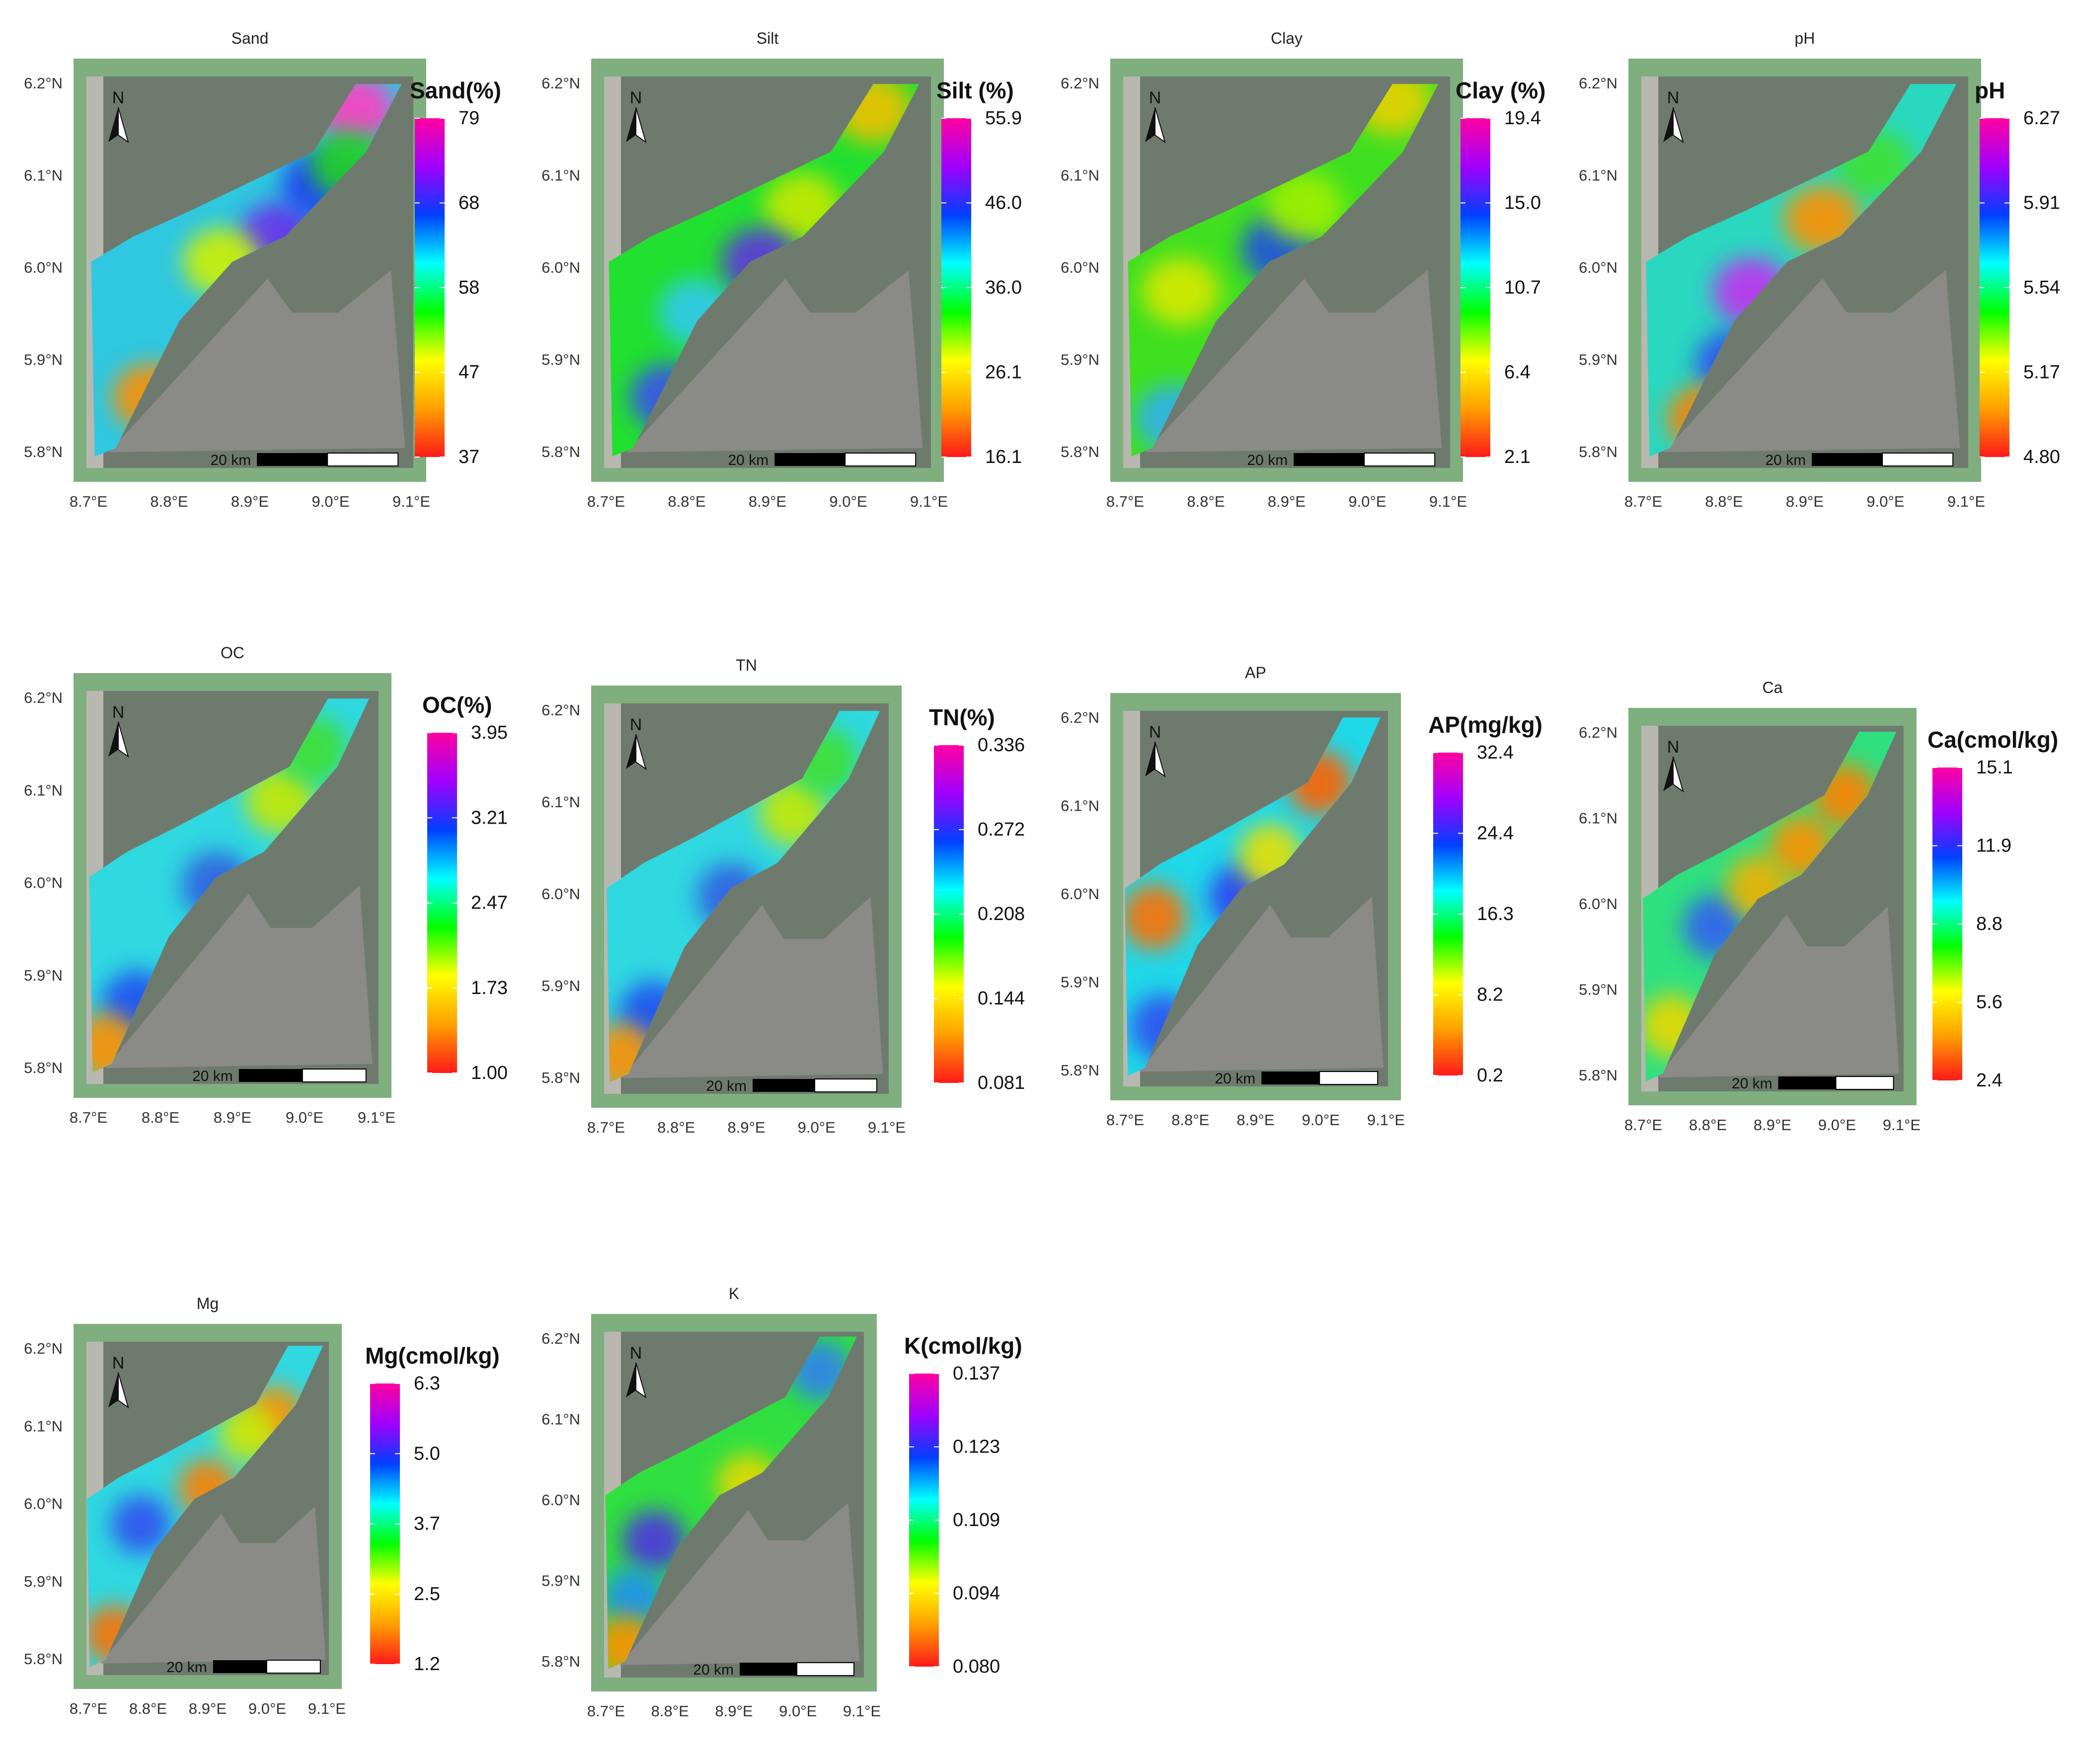 Image resolution: width=2076 pixels, height=1764 pixels. Describe the element at coordinates (962, 717) in the screenshot. I see `legend-title: TN(%)` at that location.